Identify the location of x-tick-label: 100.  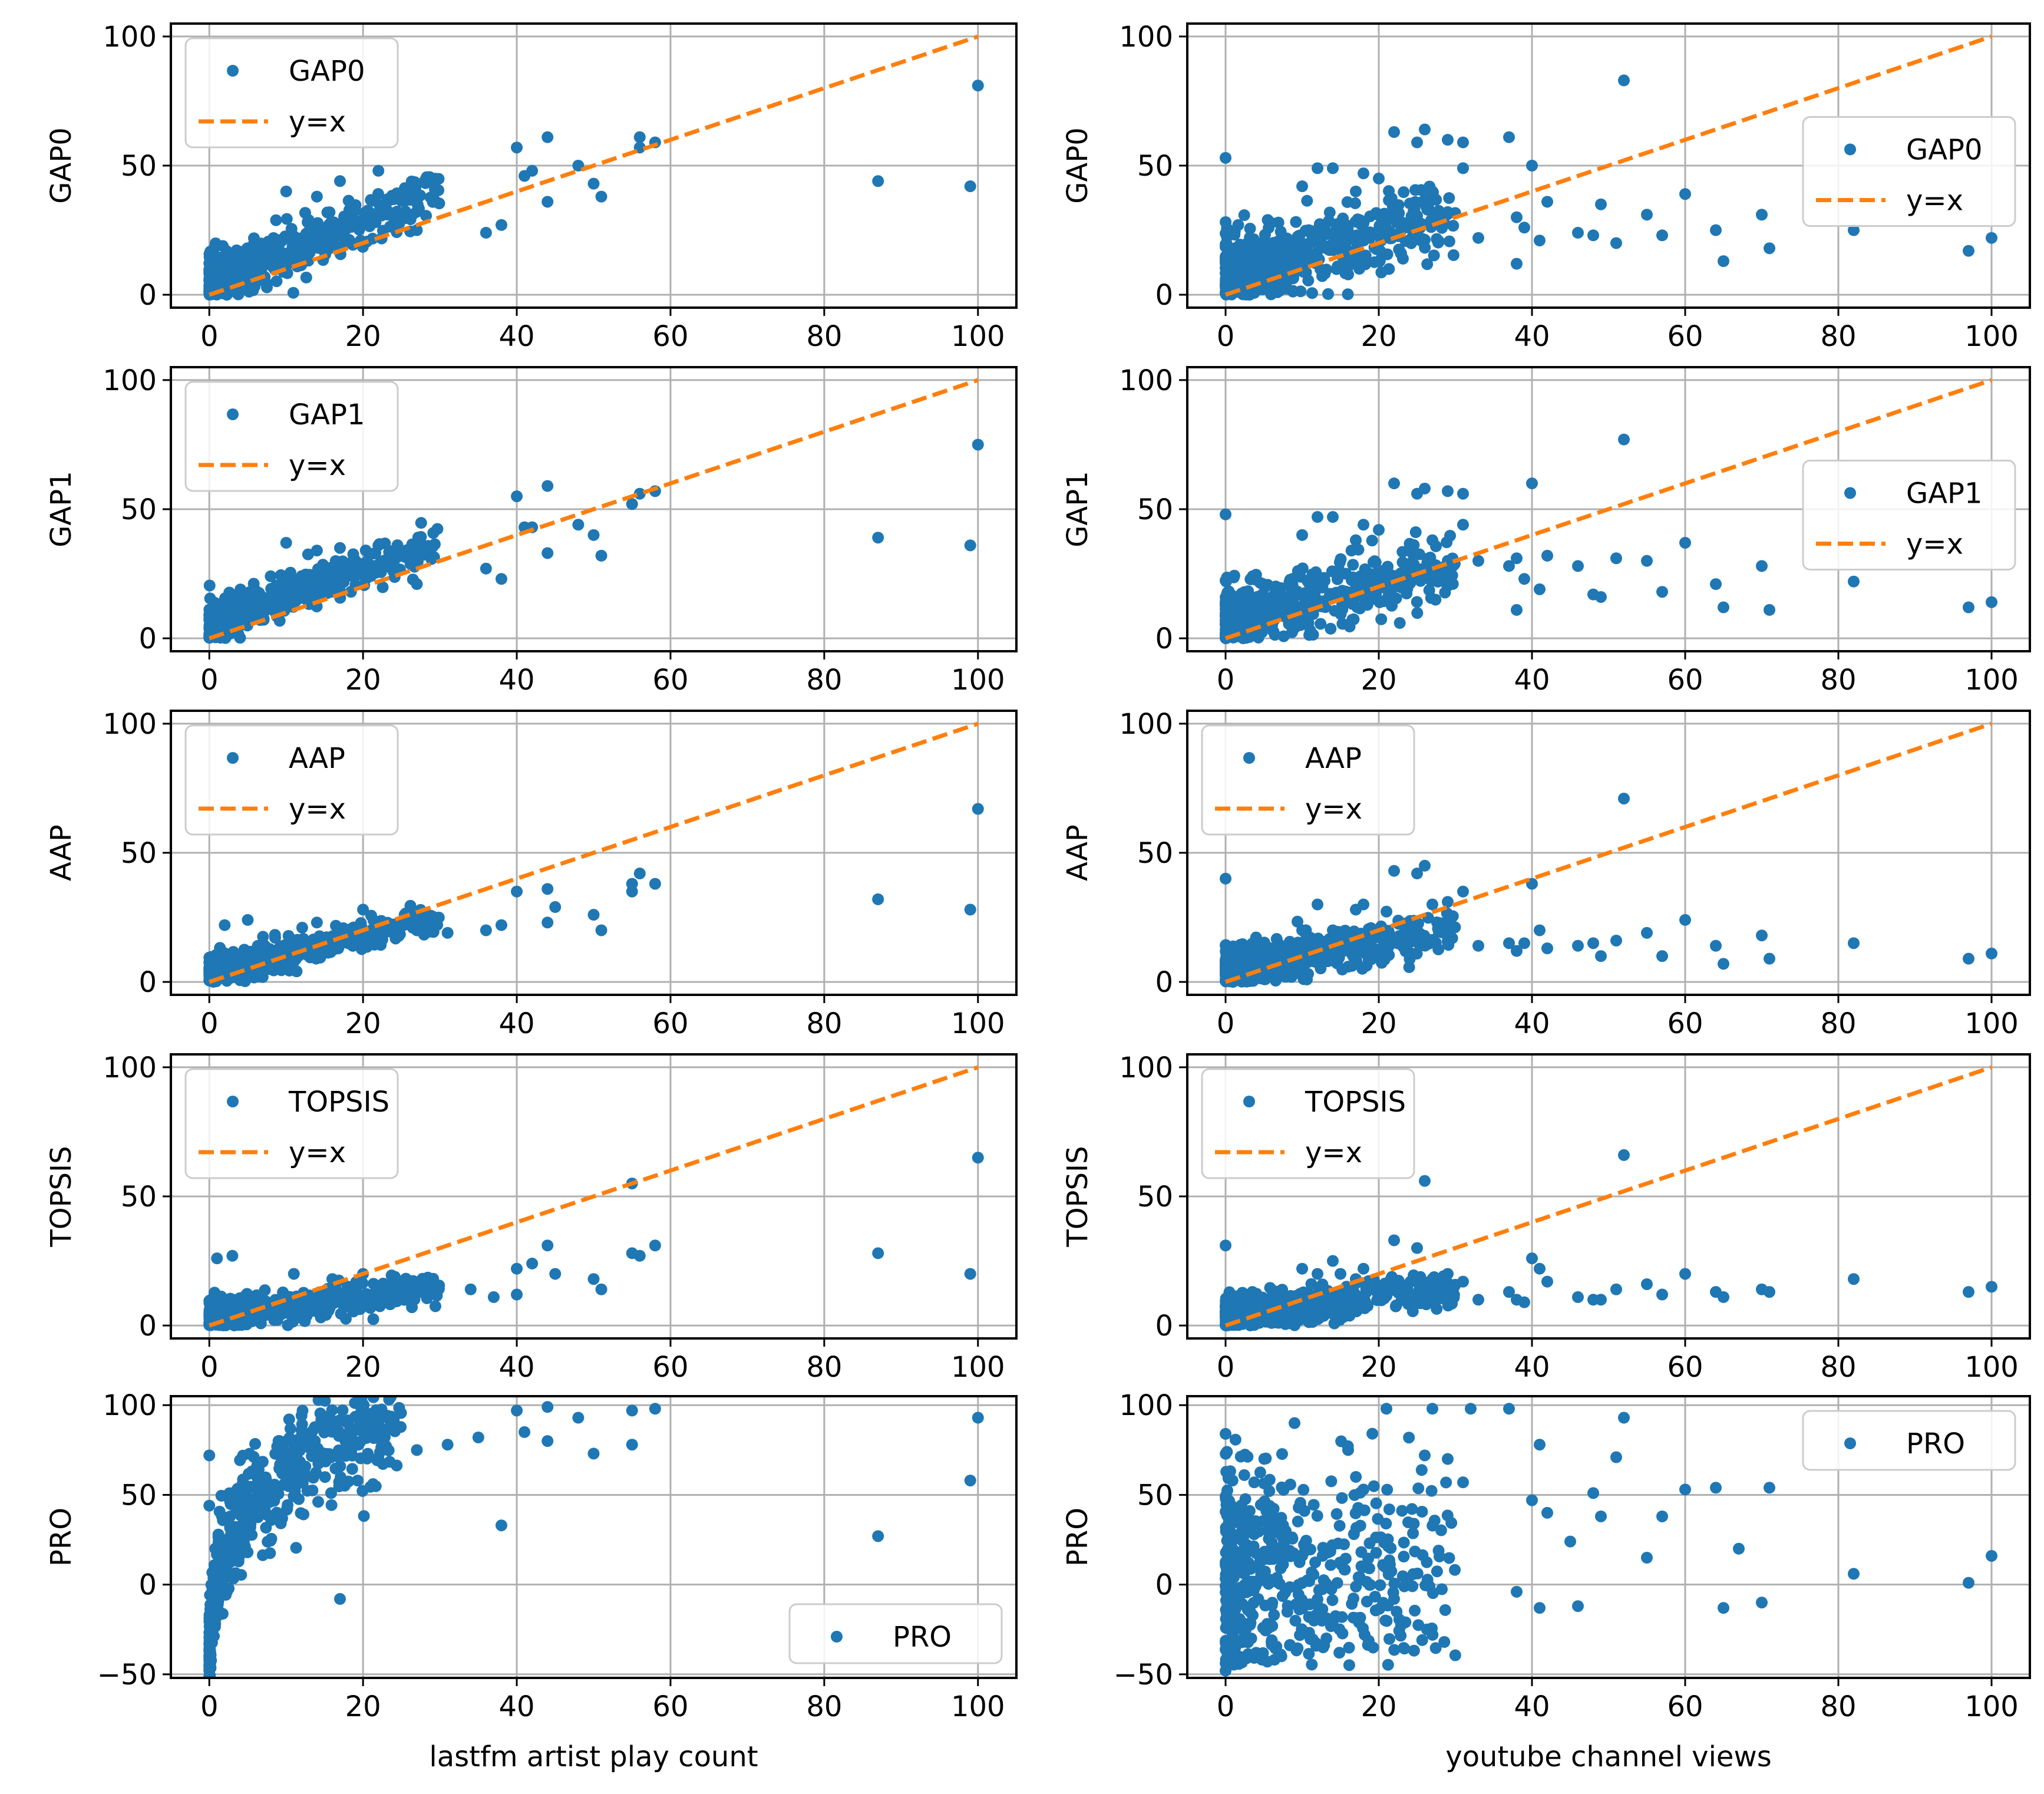
(1991, 336).